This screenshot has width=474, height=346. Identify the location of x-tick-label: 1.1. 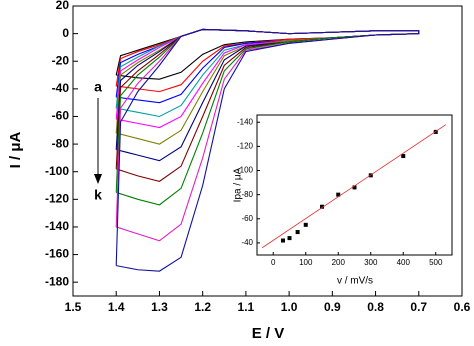
(246, 307).